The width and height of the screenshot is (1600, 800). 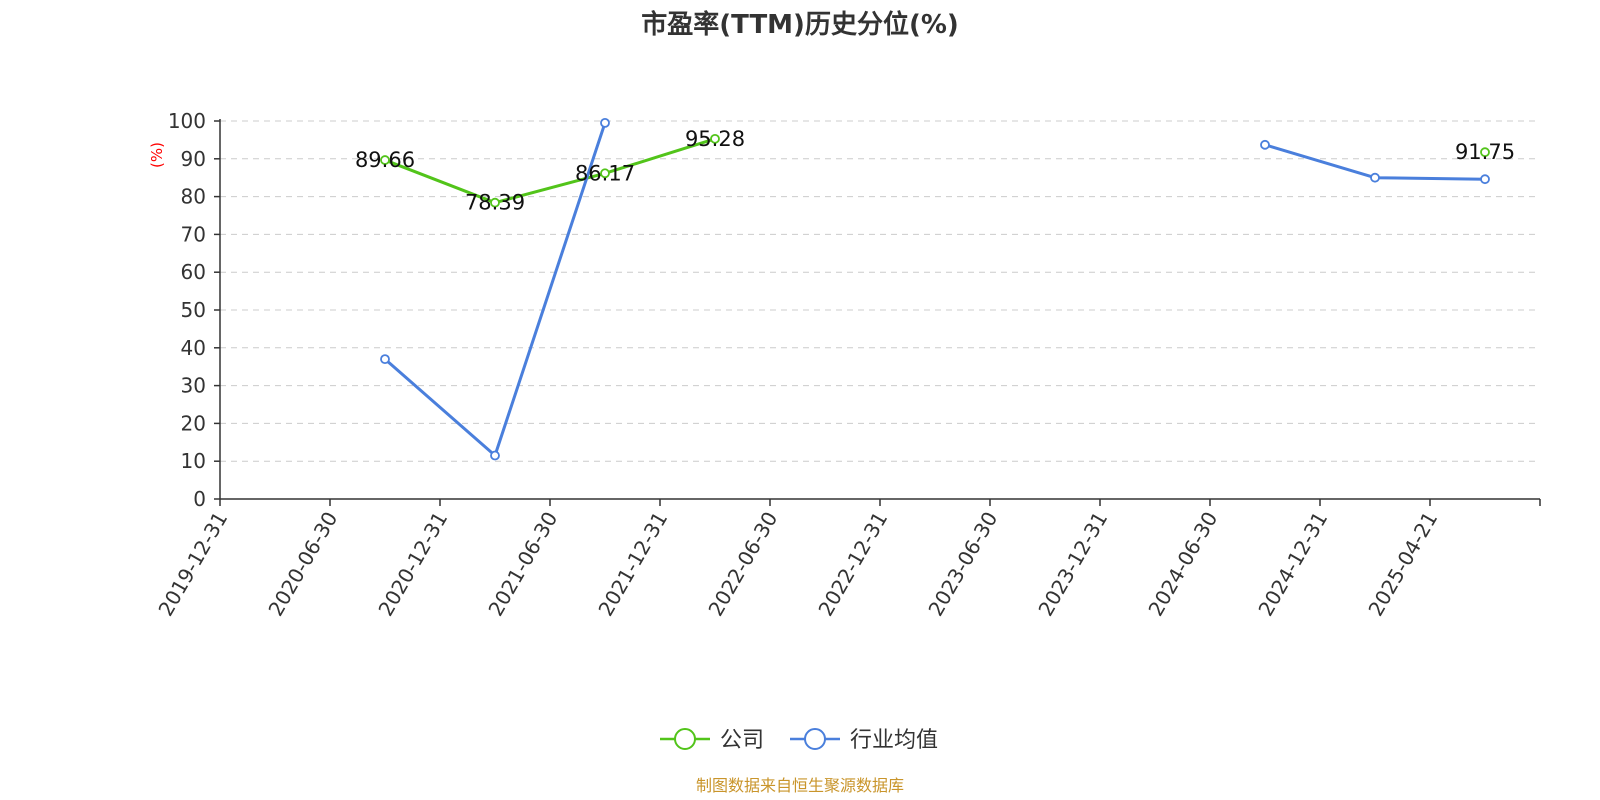 What do you see at coordinates (1182, 564) in the screenshot?
I see `x-tick-label-2024-06-30: 2024-06-30` at bounding box center [1182, 564].